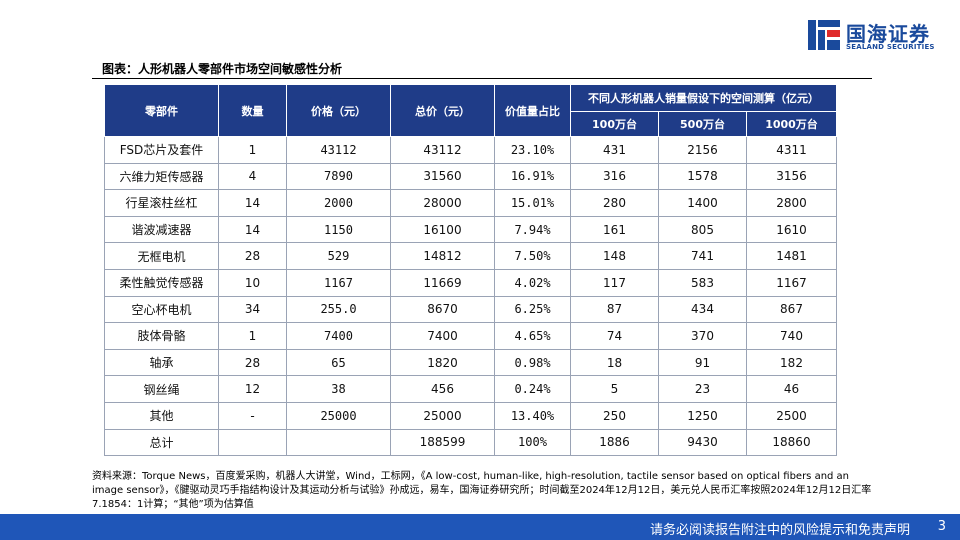  What do you see at coordinates (888, 34) in the screenshot?
I see `brand-name-cn: 国海证券` at bounding box center [888, 34].